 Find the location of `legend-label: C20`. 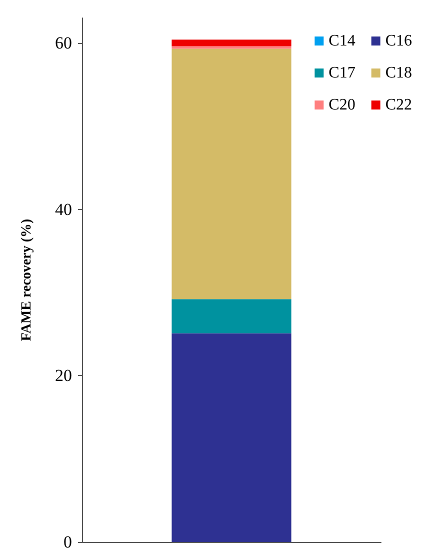

legend-label: C20 is located at coordinates (342, 105).